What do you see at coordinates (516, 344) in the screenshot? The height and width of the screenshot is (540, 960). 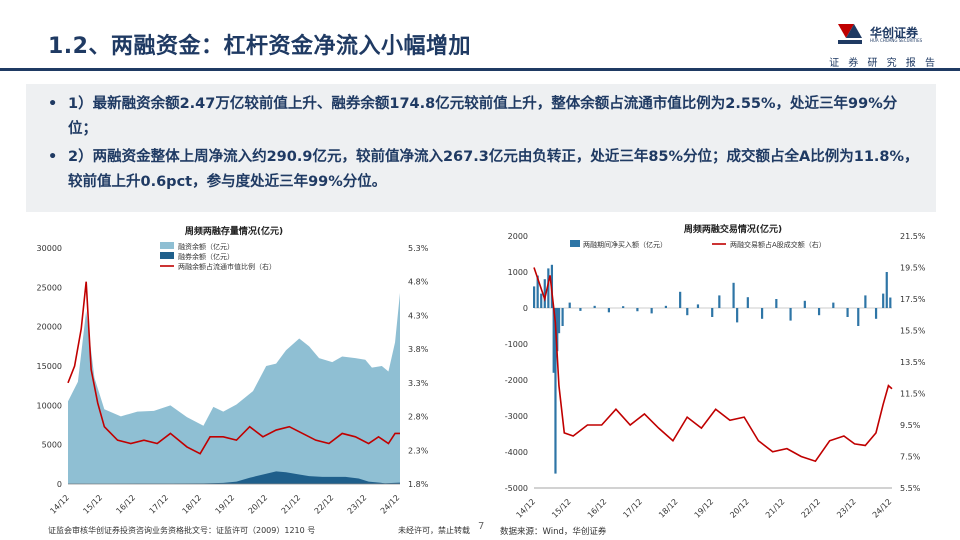 I see `y-left-tick-label: -1000` at bounding box center [516, 344].